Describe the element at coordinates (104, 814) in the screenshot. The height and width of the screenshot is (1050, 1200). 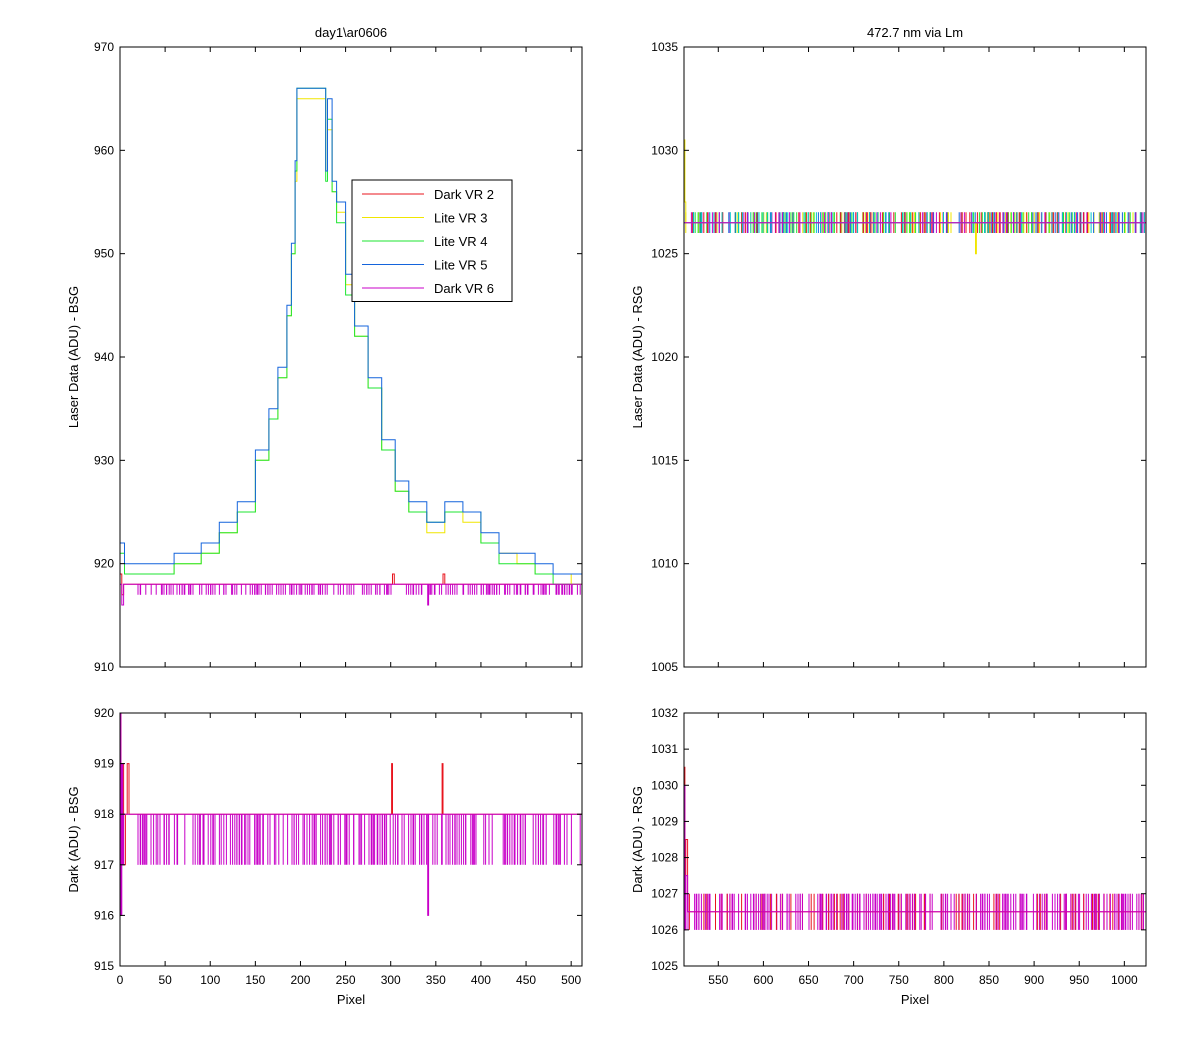
I see `y-tick-label: 918` at that location.